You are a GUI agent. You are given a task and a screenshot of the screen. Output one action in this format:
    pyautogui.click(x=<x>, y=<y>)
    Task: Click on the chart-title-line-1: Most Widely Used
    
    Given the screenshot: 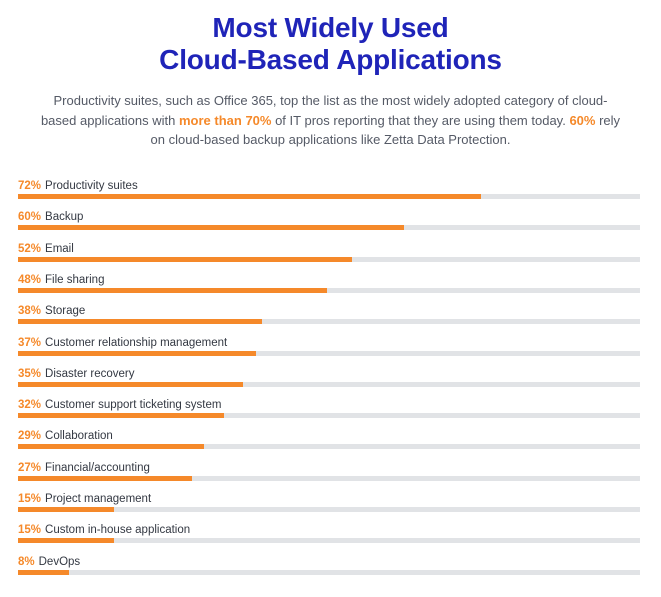 What is the action you would take?
    pyautogui.click(x=330, y=27)
    